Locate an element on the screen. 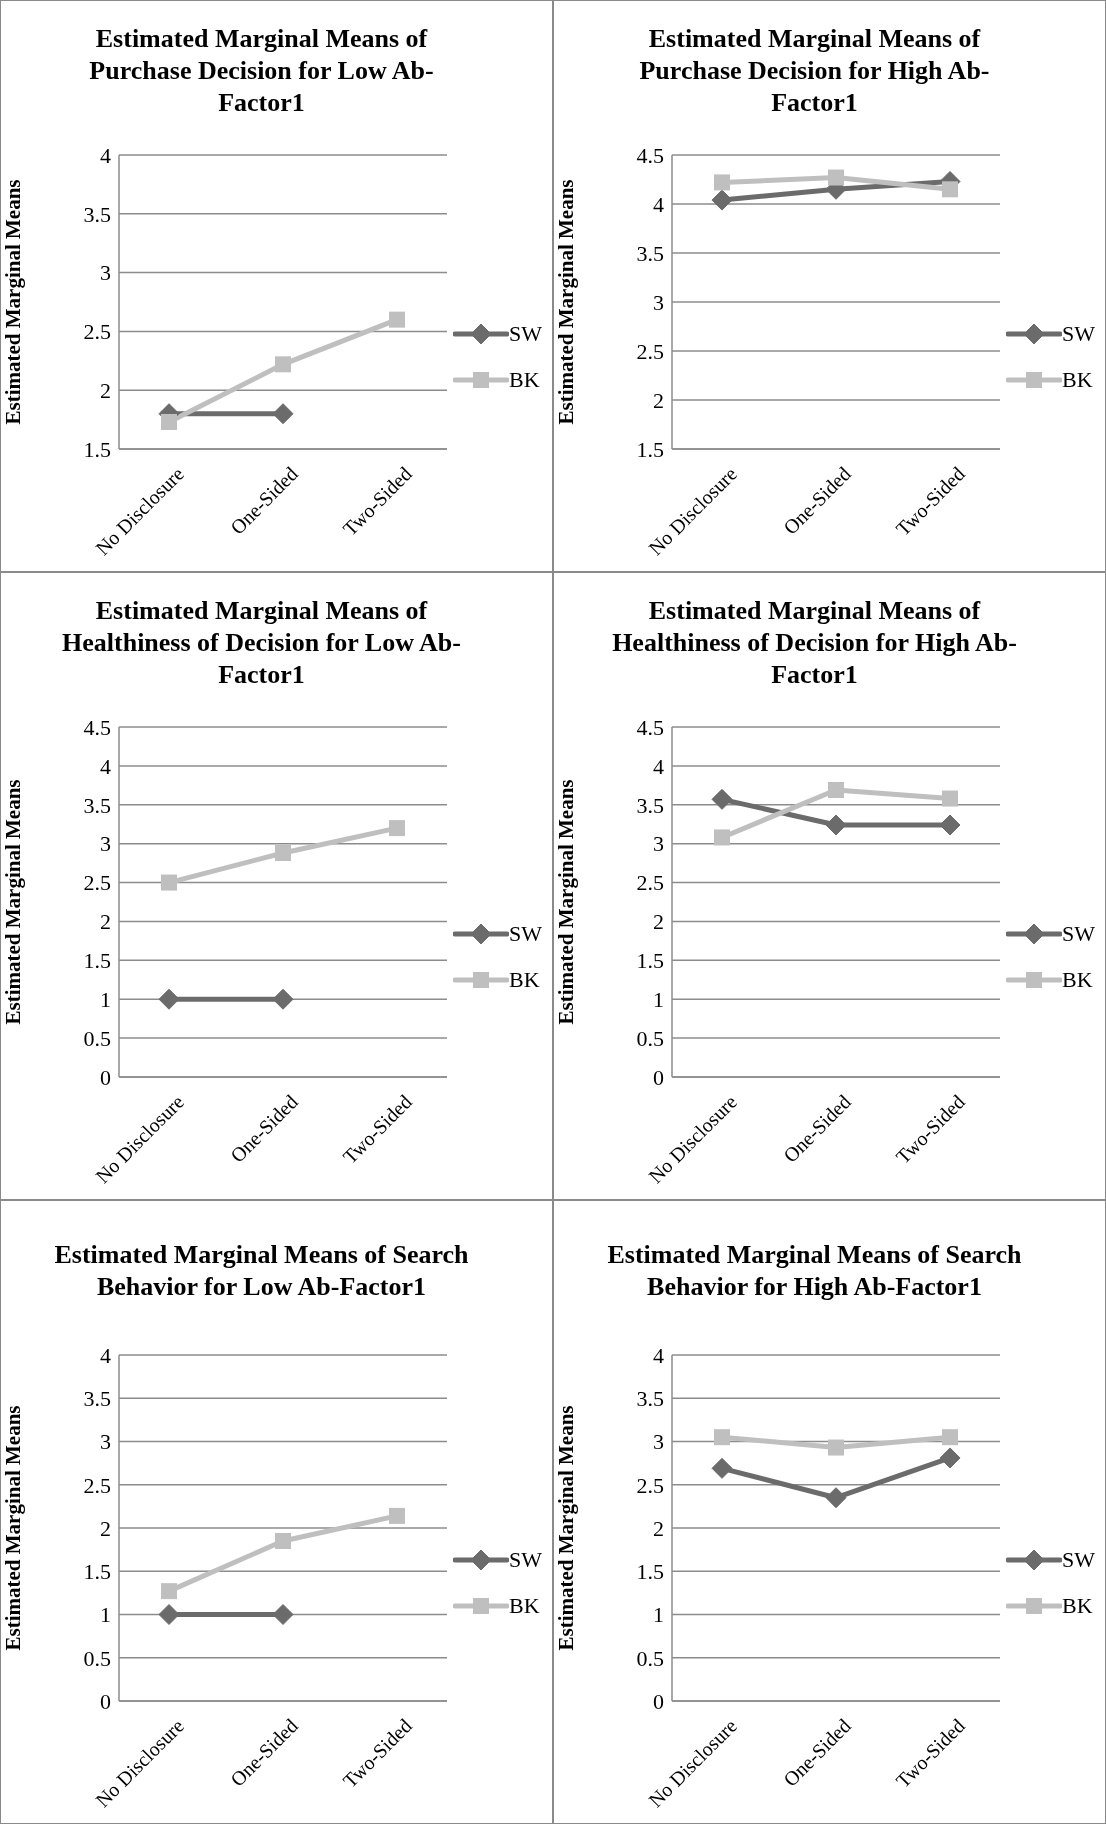  chart-title: Estimated Marginal Means of Healthiness of Decision for High Ab-Factor1 is located at coordinates (814, 643).